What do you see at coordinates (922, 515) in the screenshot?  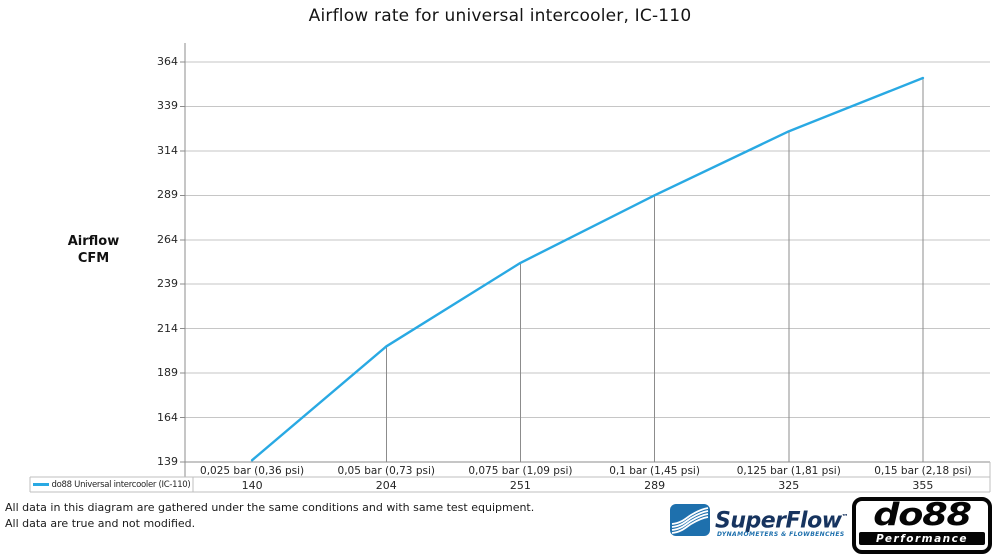 I see `do88-brand-text: do88` at bounding box center [922, 515].